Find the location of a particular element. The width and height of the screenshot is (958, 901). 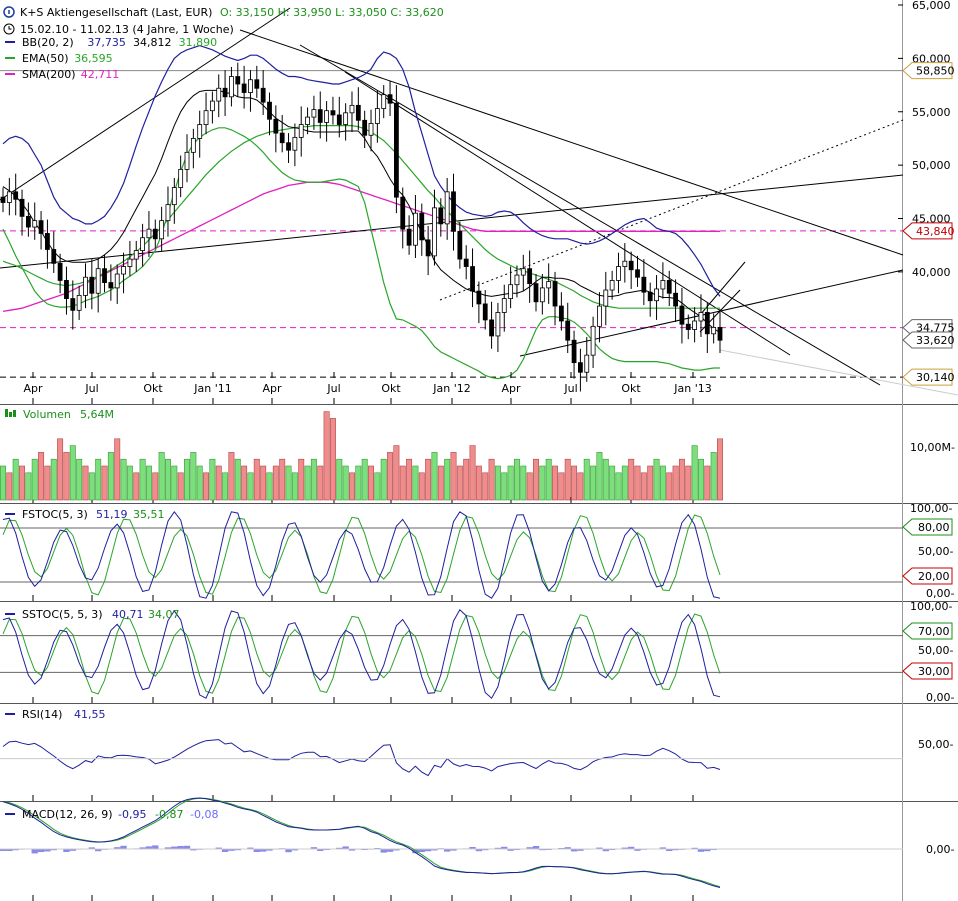

x-tick-label: Jan '13 is located at coordinates (692, 388).